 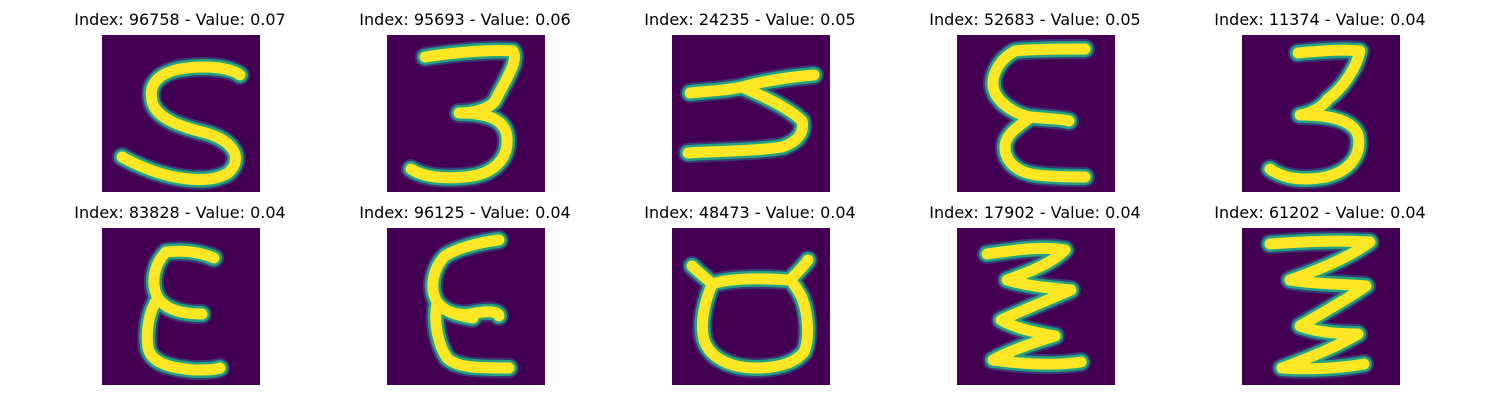 I want to click on sample-panel: Index: 17902 - Value: 0.04, so click(x=1035, y=289).